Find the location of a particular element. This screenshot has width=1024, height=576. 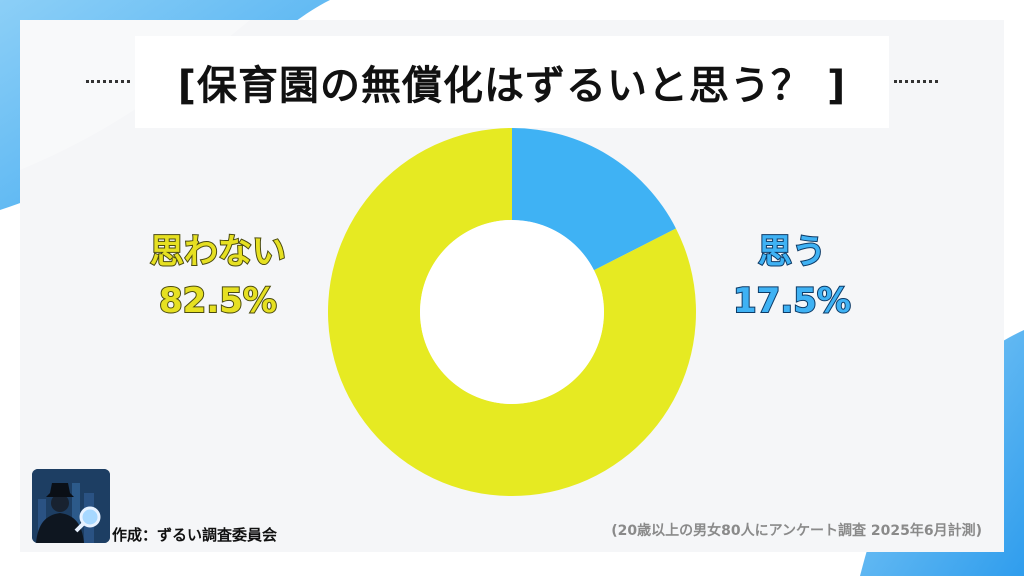

slice-label-yes-value: 17.5% is located at coordinates (792, 301).